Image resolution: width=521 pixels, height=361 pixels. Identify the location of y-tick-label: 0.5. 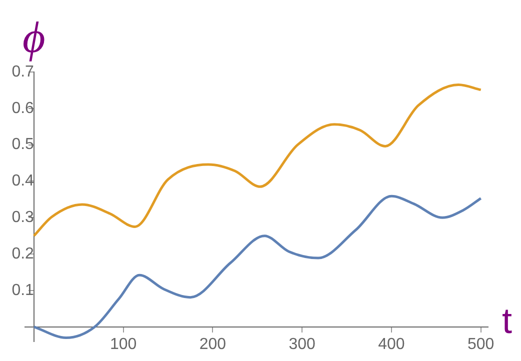
(23, 145).